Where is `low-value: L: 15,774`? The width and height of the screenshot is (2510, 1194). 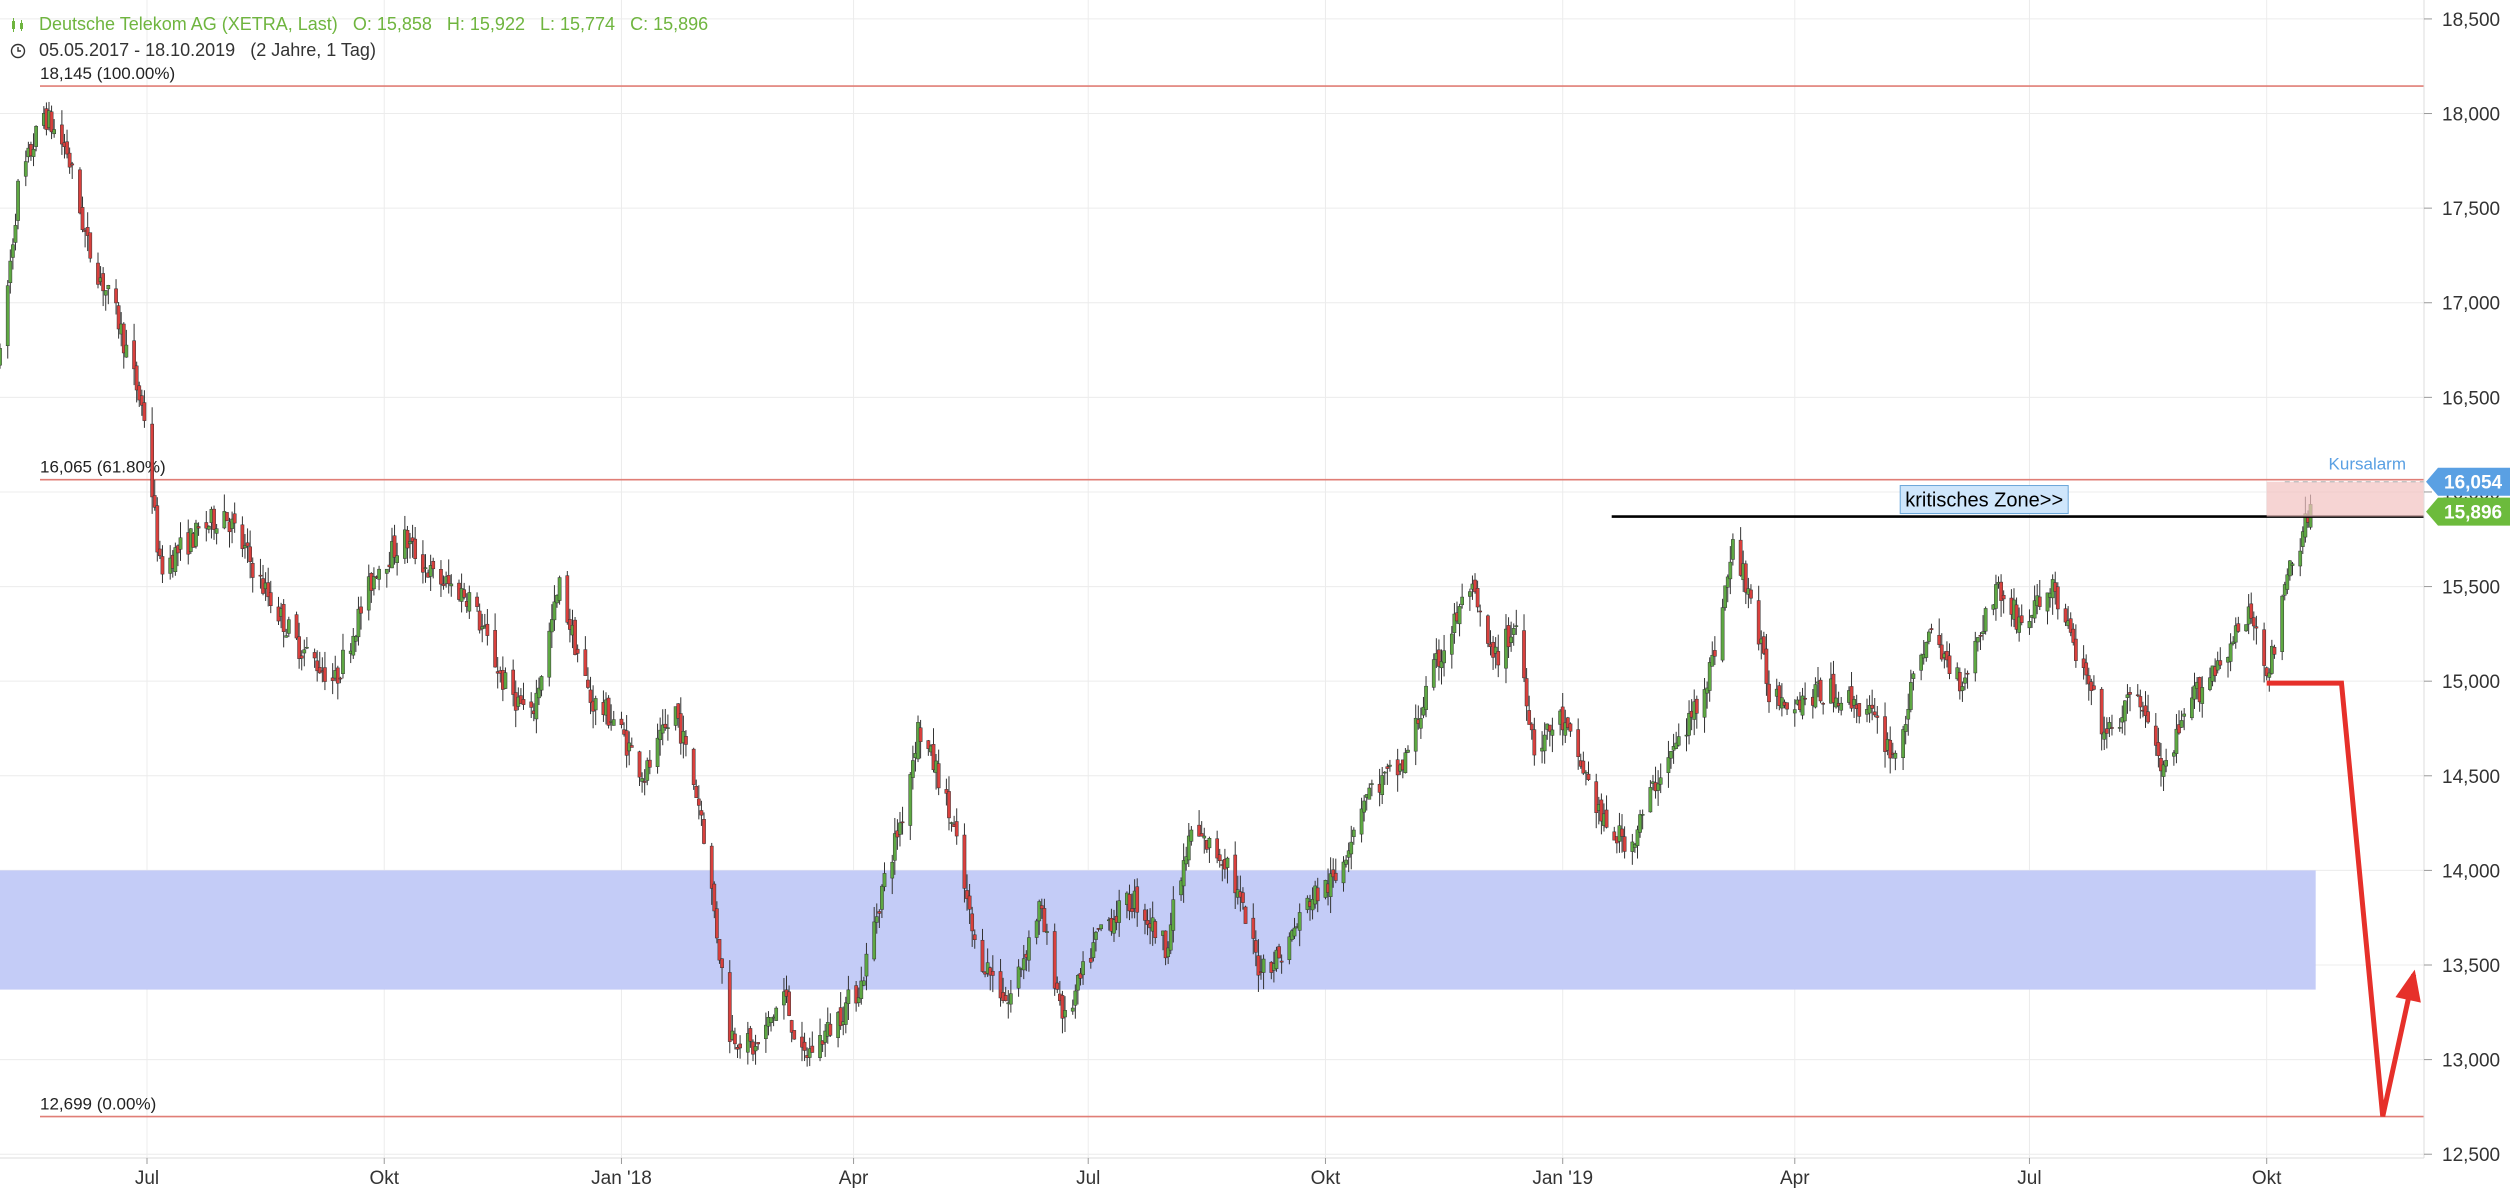 low-value: L: 15,774 is located at coordinates (577, 24).